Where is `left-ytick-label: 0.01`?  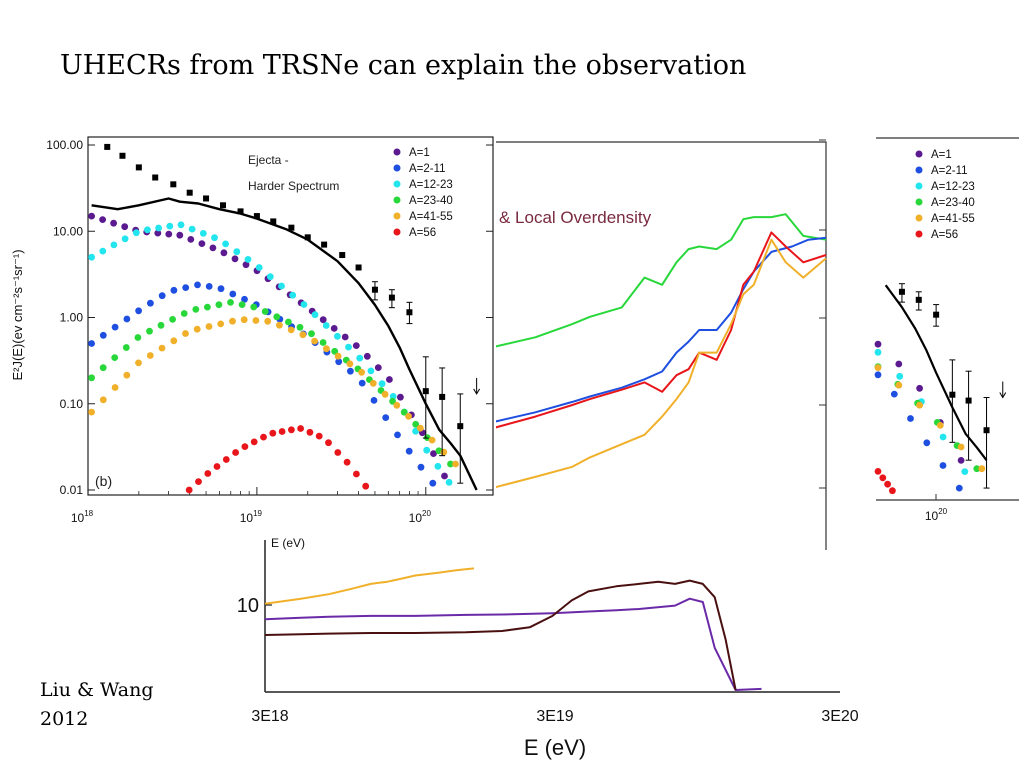 left-ytick-label: 0.01 is located at coordinates (72, 490).